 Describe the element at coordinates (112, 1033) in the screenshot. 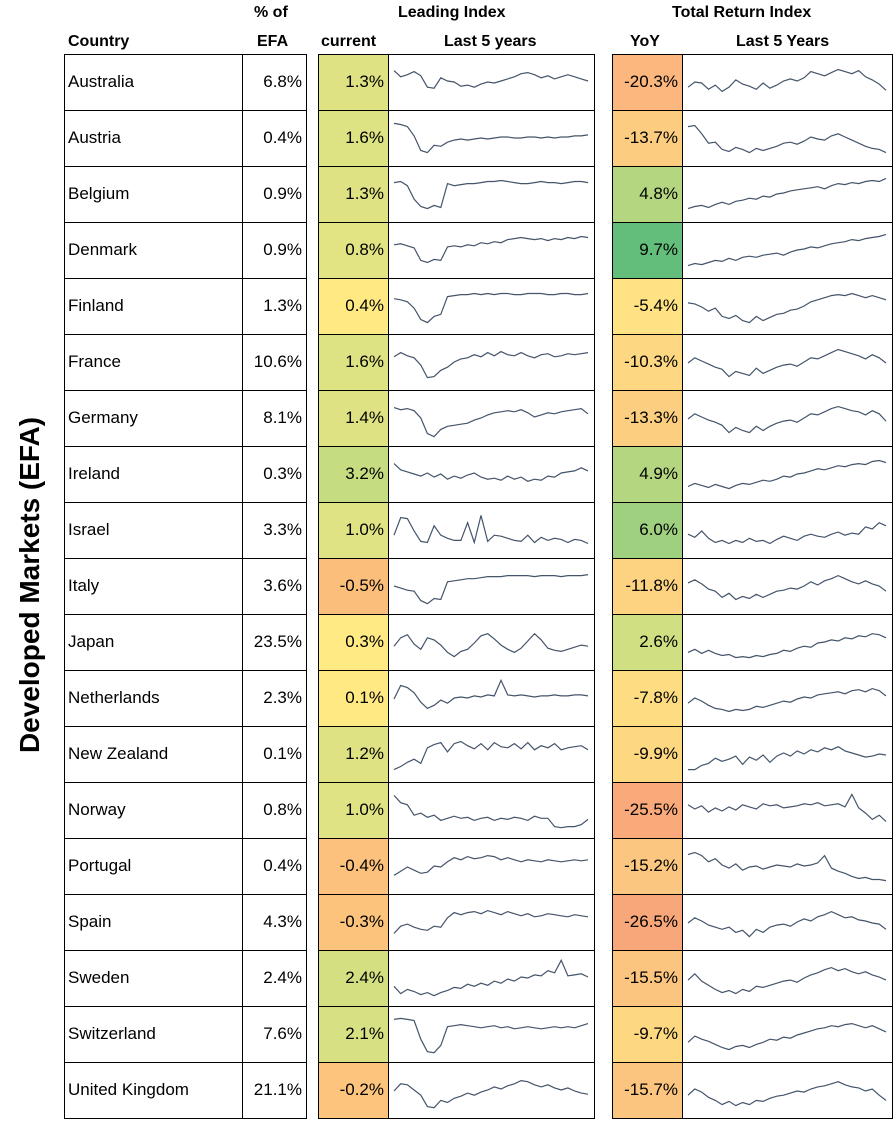

I see `country-cell: Switzerland` at that location.